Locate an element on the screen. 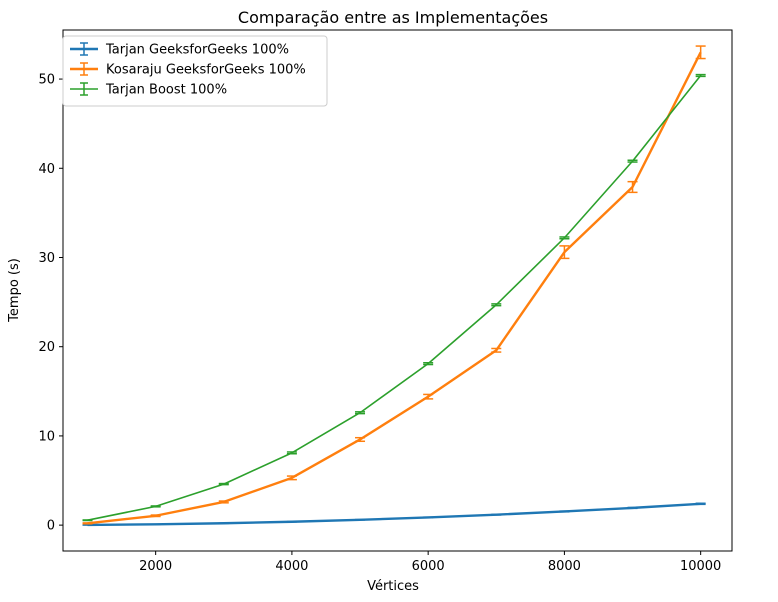 The height and width of the screenshot is (602, 778). y-tick-label: 10 is located at coordinates (46, 436).